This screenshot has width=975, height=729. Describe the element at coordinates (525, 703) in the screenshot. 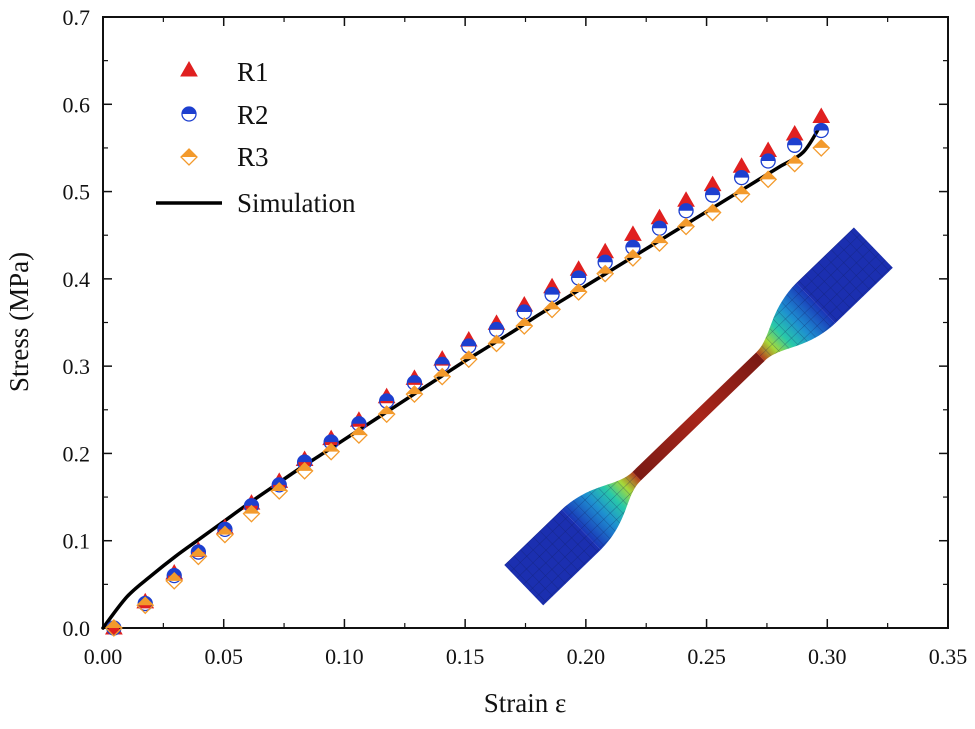

I see `x-axis-title: Strain ε` at that location.